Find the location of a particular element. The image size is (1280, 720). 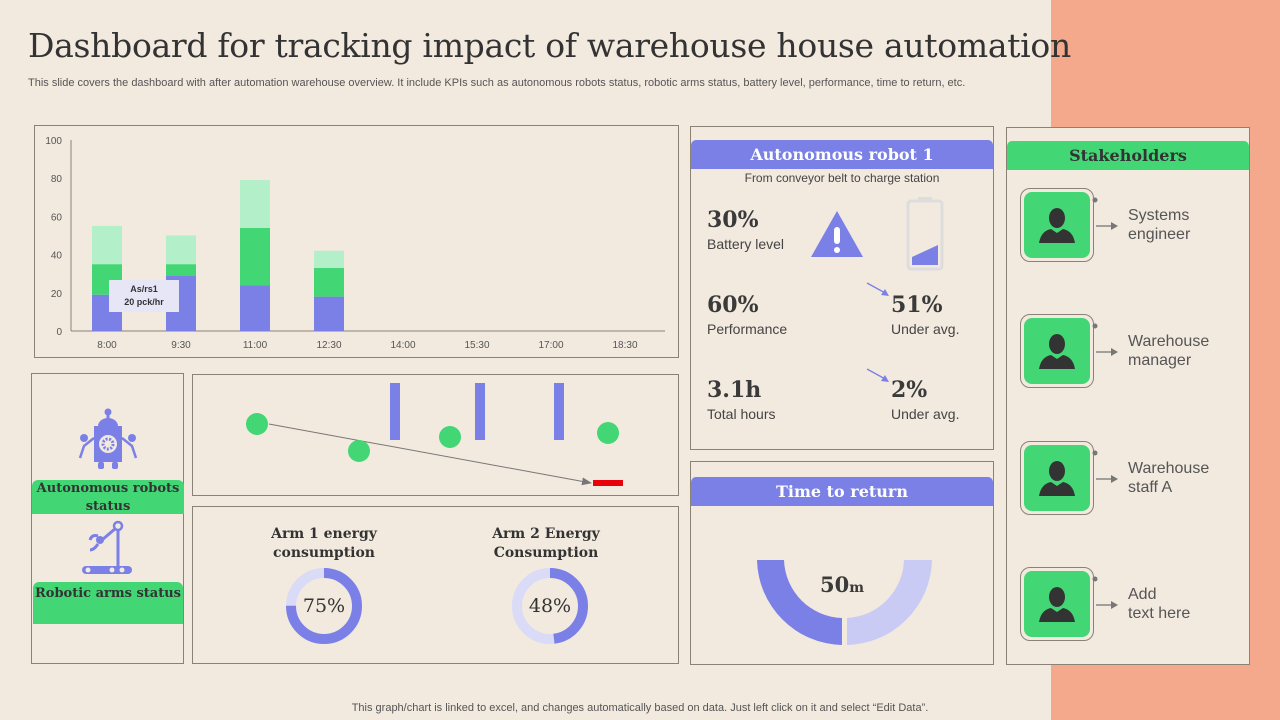

arm2-energy-title: Arm 2 Energy Consumption is located at coordinates (546, 544).